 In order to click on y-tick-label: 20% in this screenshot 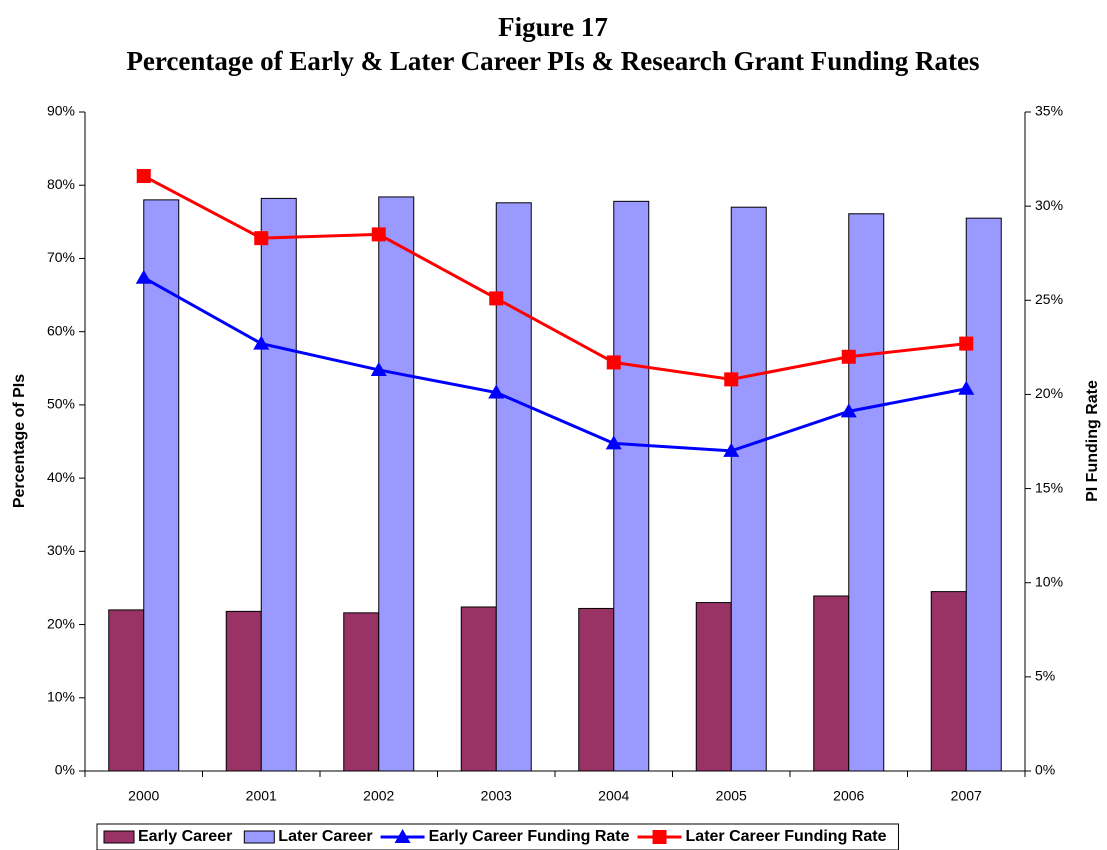, I will do `click(61, 623)`.